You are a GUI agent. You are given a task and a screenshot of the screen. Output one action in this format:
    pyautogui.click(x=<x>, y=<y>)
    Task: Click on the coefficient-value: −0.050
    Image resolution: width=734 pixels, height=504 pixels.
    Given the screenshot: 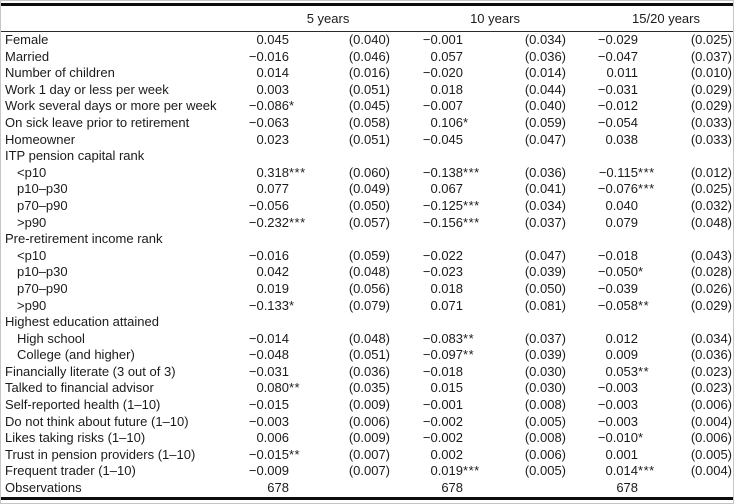 What is the action you would take?
    pyautogui.click(x=618, y=272)
    